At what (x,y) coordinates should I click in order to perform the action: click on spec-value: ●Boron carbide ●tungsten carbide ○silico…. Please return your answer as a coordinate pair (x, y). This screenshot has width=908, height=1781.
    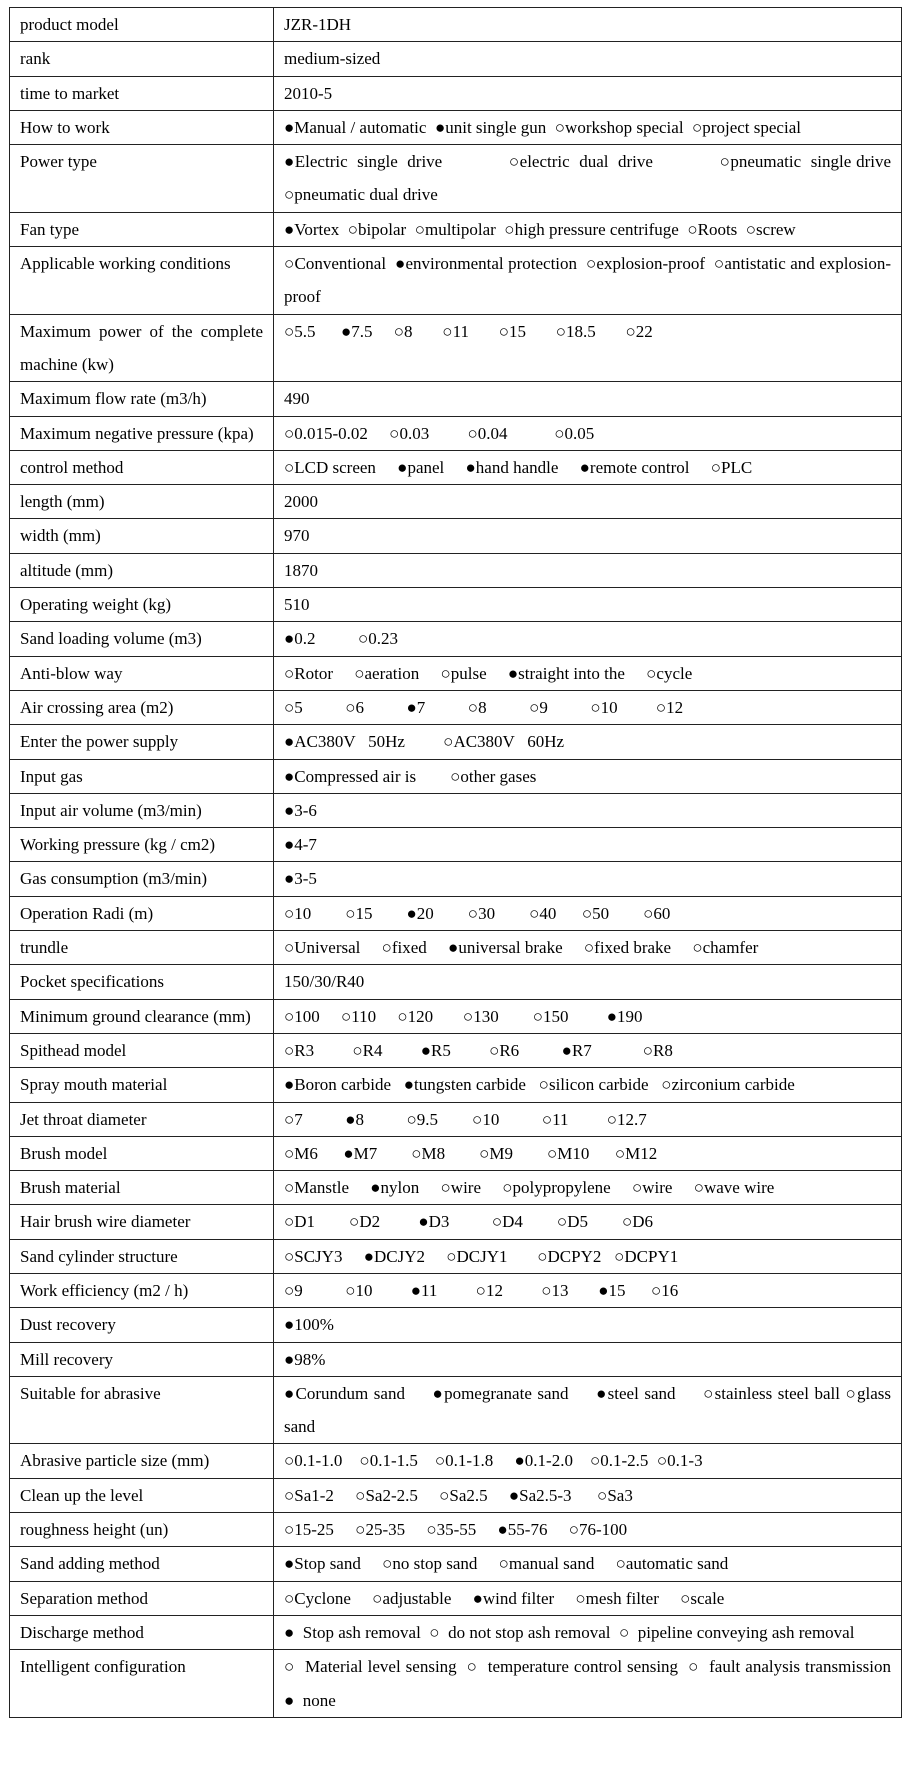
    Looking at the image, I should click on (587, 1085).